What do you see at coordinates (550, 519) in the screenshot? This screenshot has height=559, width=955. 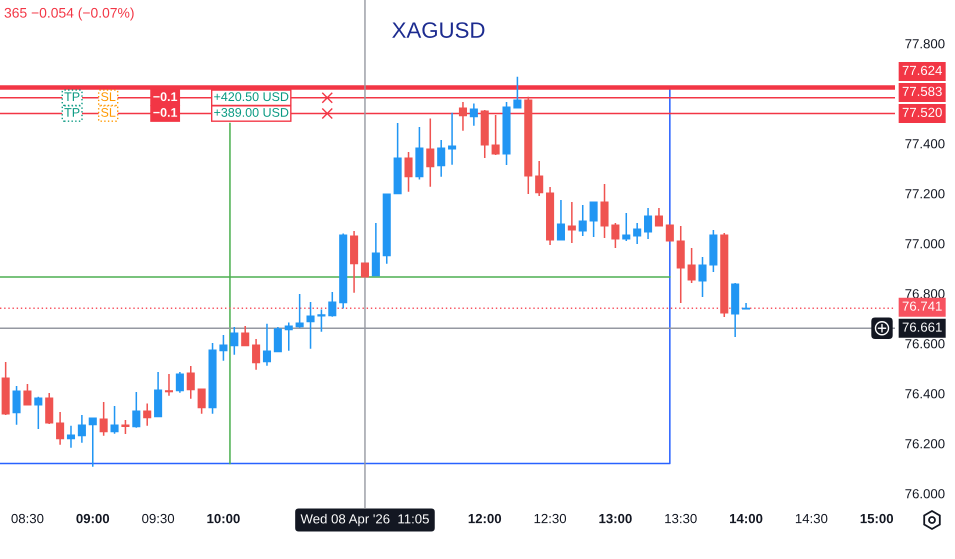 I see `x-tick-label: 12:30` at bounding box center [550, 519].